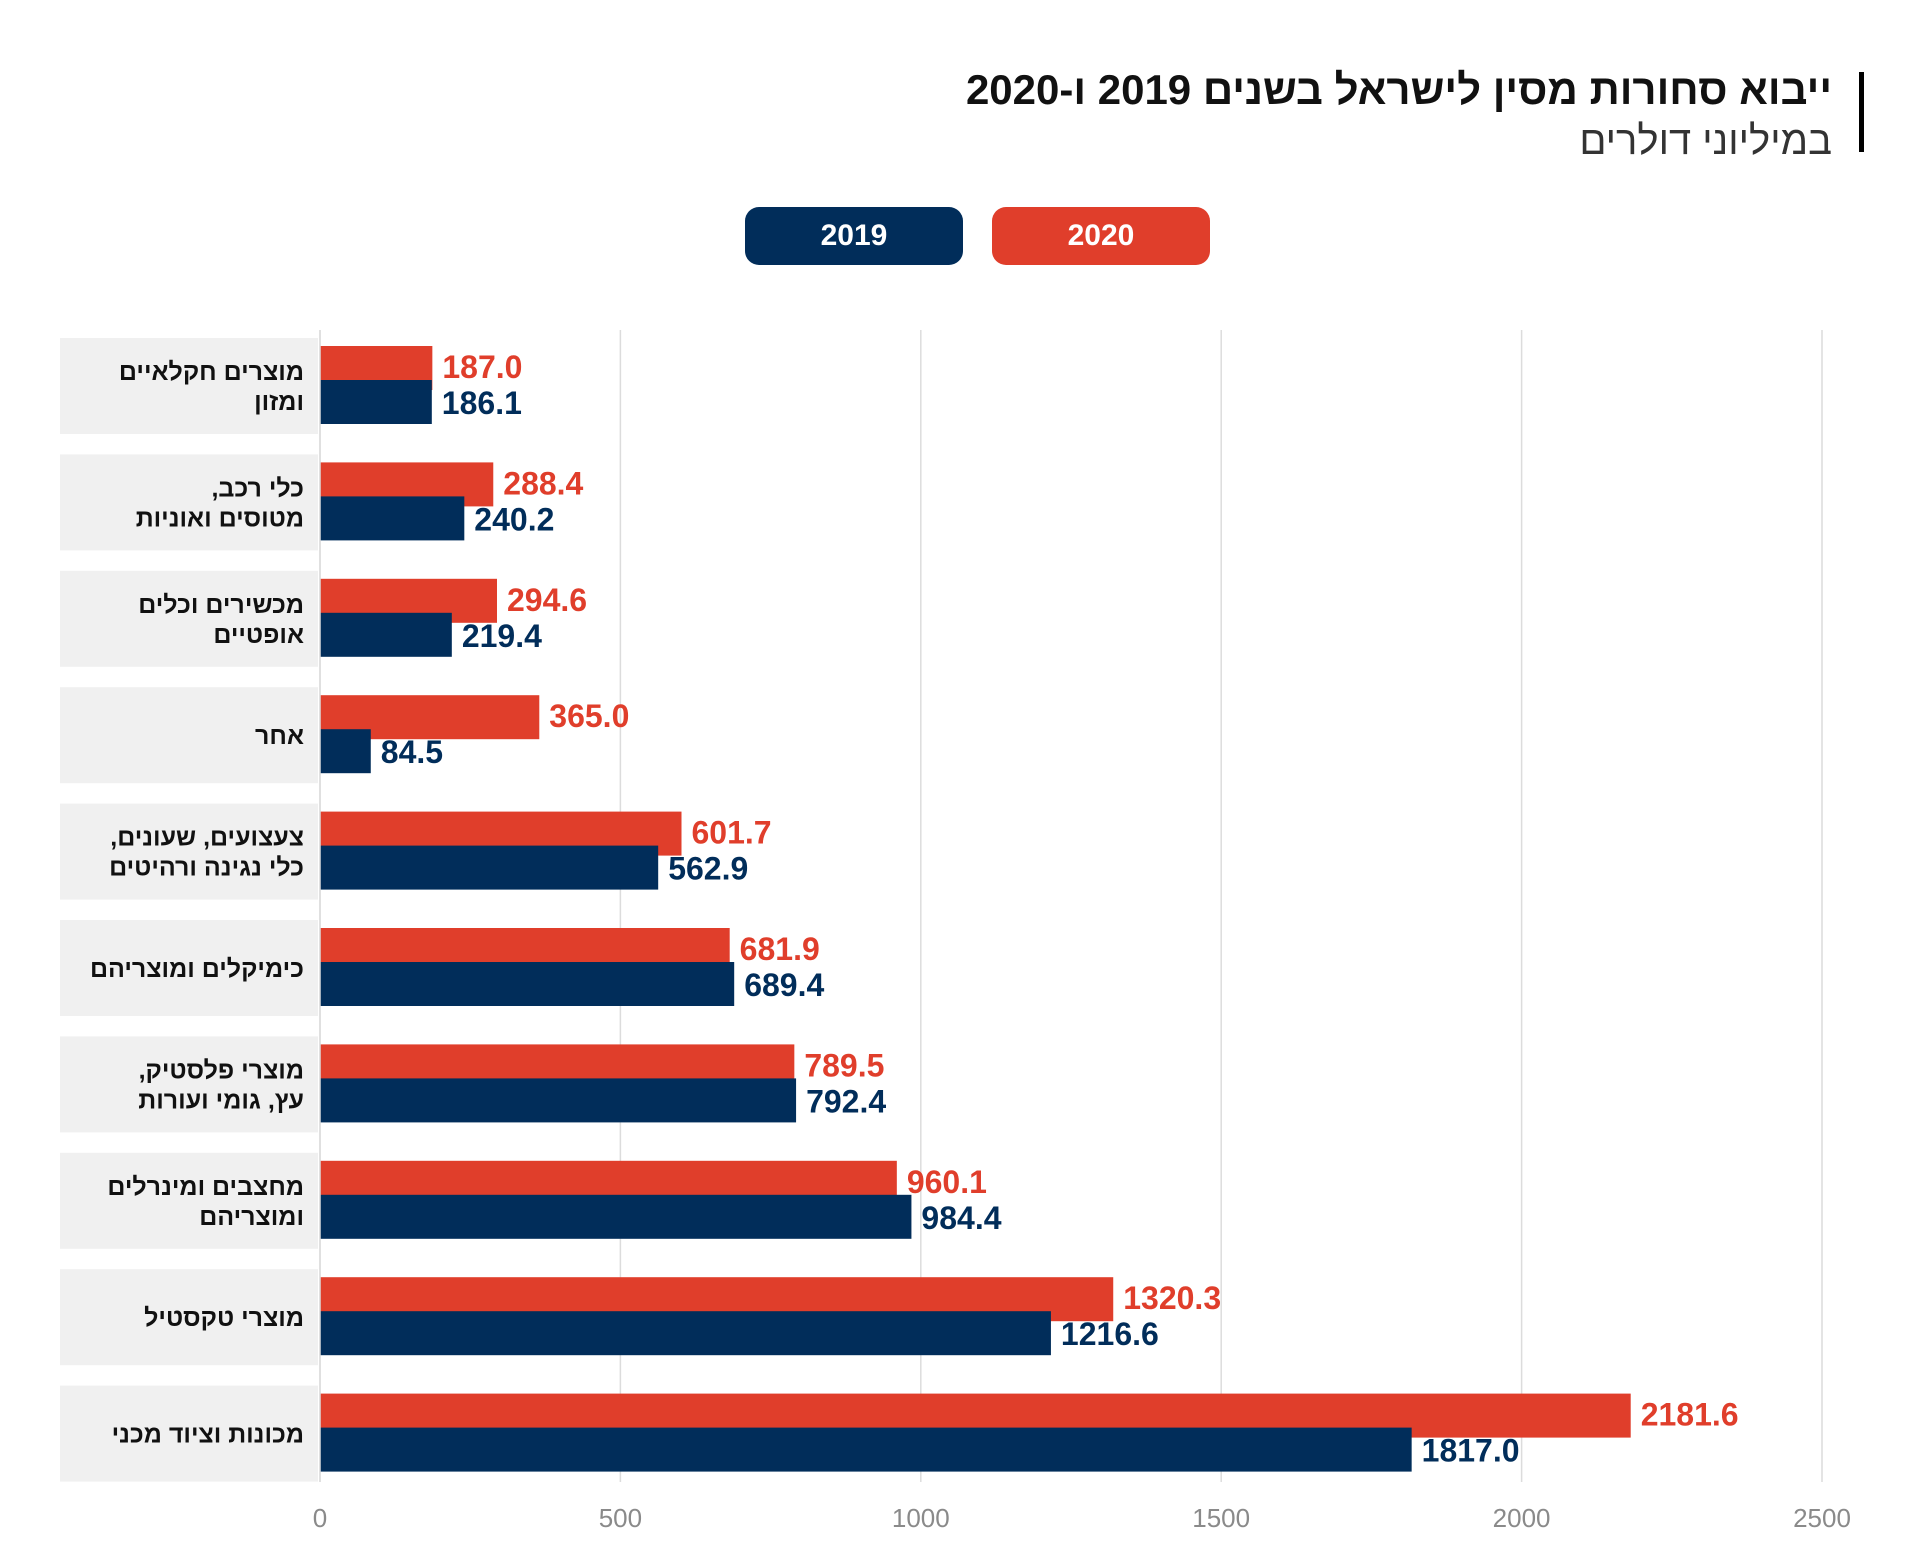 This screenshot has width=1920, height=1558. What do you see at coordinates (320, 1518) in the screenshot?
I see `x-tick-label: 0` at bounding box center [320, 1518].